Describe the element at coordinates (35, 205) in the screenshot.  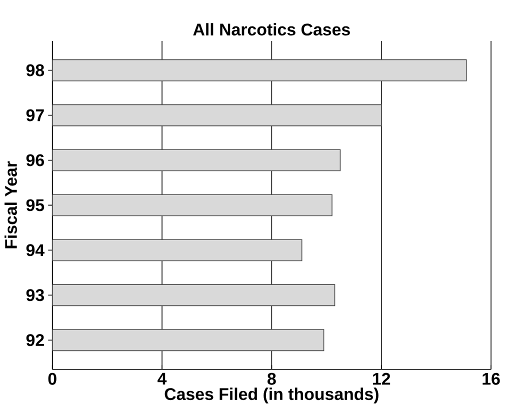
I see `y-tick-label: 95` at that location.